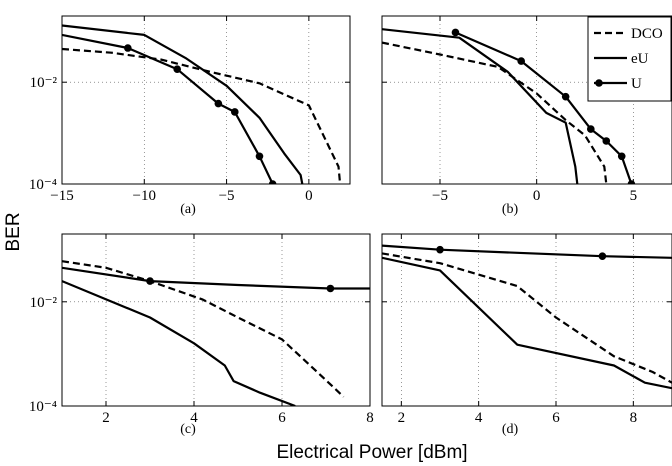 Image resolution: width=672 pixels, height=466 pixels. Describe the element at coordinates (640, 59) in the screenshot. I see `legend-label-eu: eU` at that location.